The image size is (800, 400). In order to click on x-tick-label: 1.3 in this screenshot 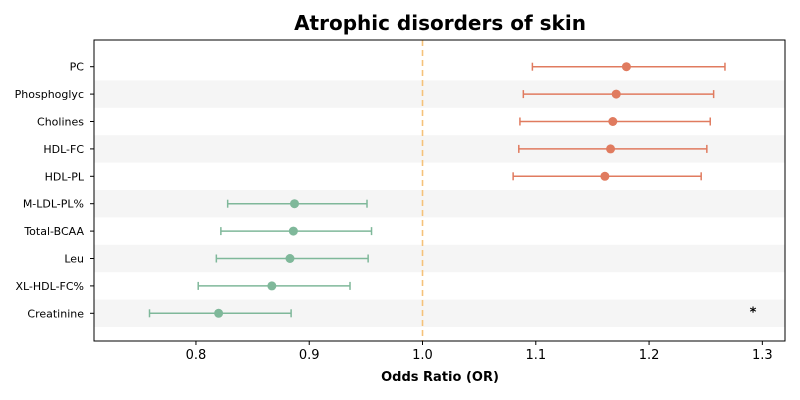, I will do `click(762, 355)`.